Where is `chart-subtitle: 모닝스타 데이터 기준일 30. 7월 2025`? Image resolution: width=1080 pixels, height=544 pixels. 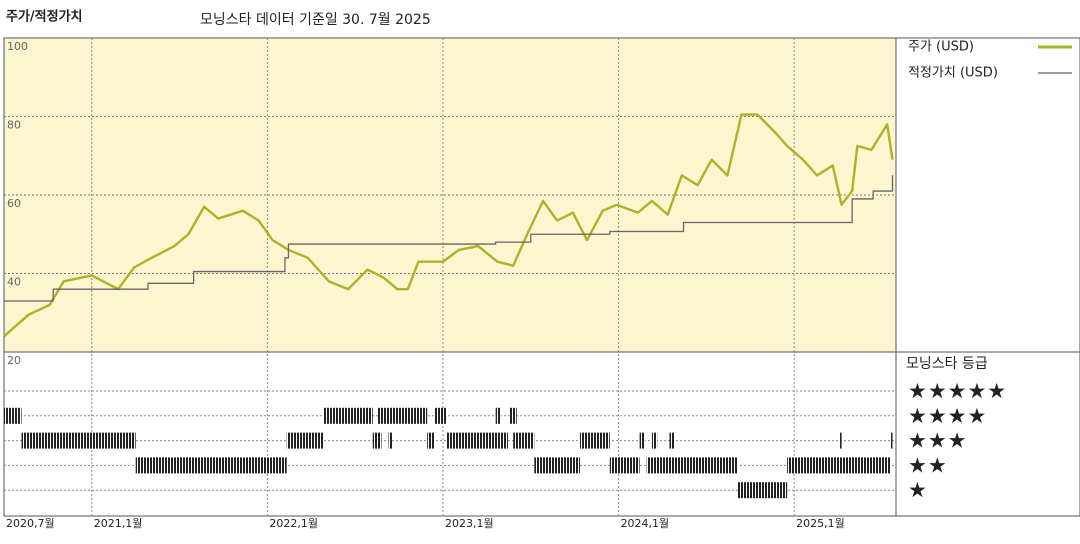 chart-subtitle: 모닝스타 데이터 기준일 30. 7월 2025 is located at coordinates (315, 20).